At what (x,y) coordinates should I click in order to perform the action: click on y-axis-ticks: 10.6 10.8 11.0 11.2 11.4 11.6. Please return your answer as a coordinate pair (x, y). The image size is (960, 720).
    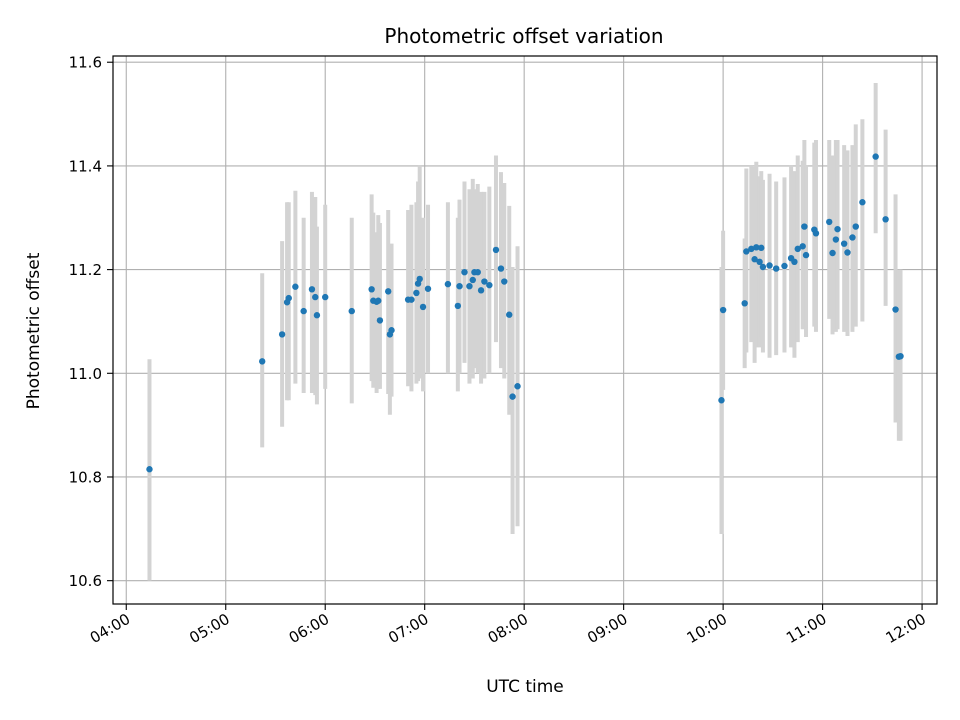
    Looking at the image, I should click on (91, 322).